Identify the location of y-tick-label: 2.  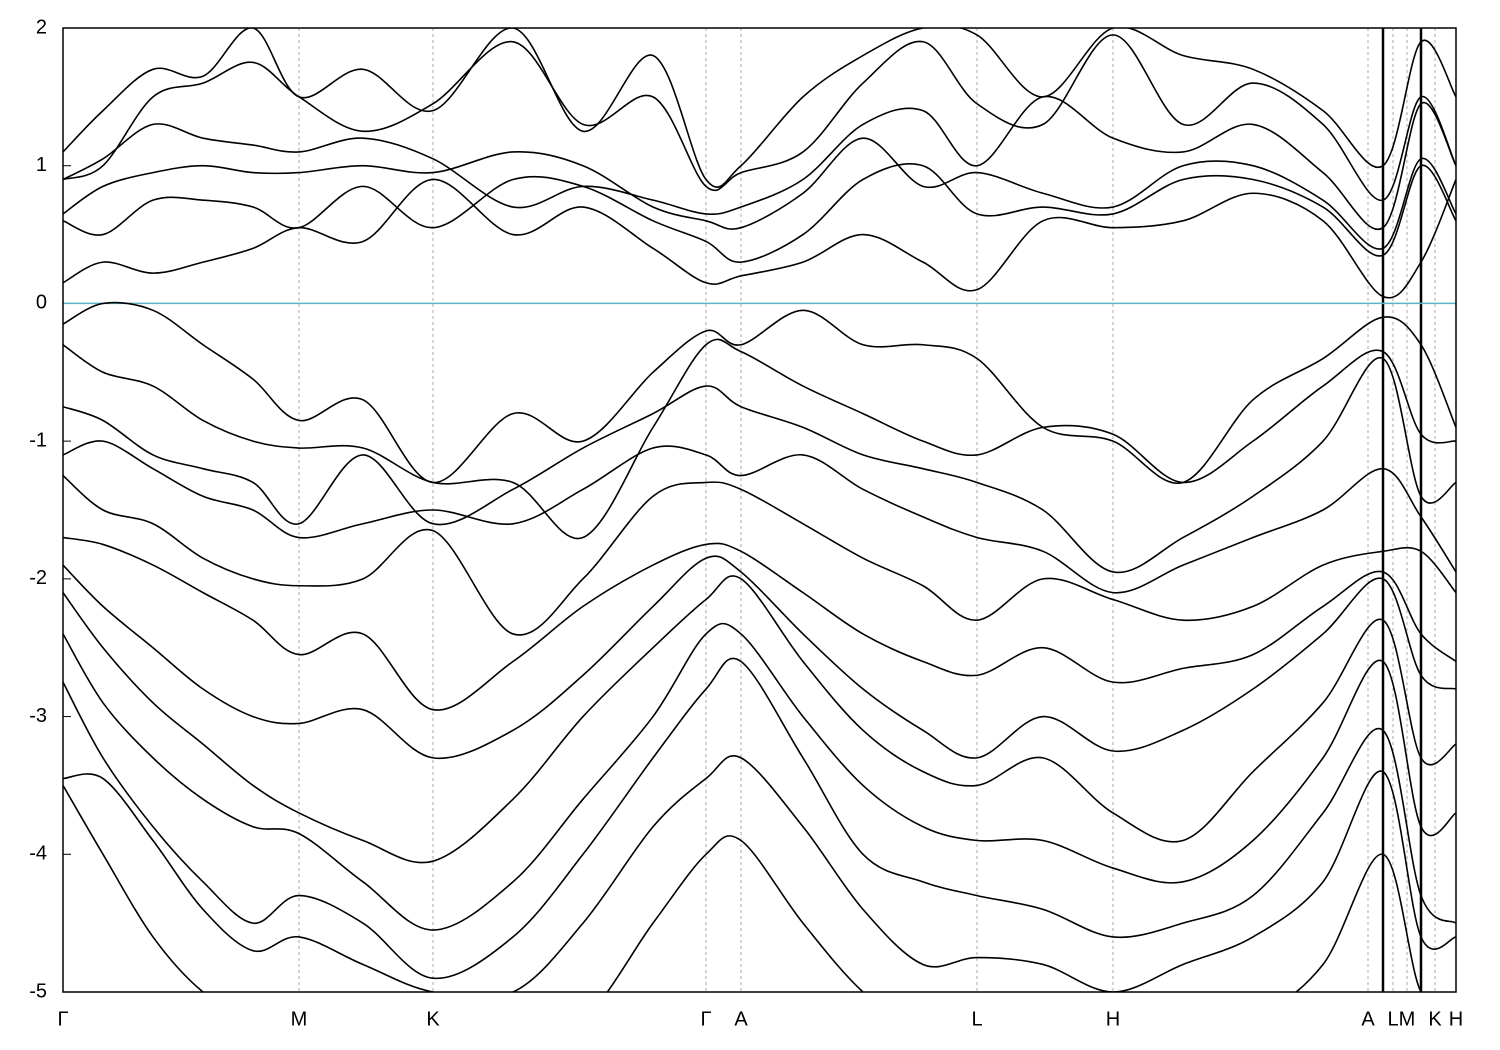
(41, 27).